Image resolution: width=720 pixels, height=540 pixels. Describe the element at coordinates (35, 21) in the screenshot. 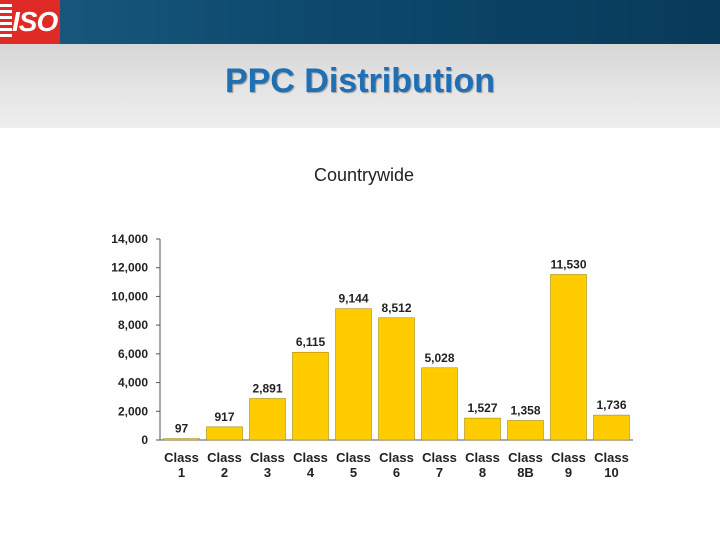

I see `logo-text: ISO` at that location.